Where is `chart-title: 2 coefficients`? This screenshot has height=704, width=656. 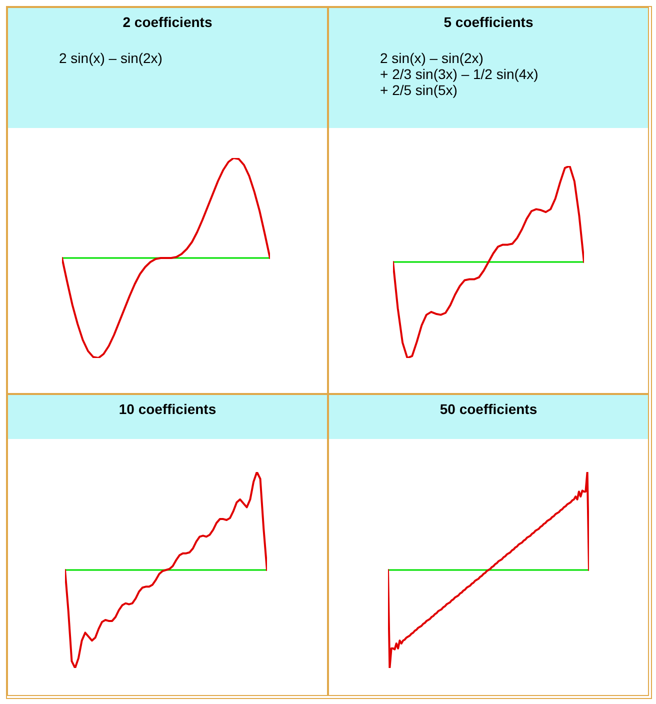 chart-title: 2 coefficients is located at coordinates (168, 22).